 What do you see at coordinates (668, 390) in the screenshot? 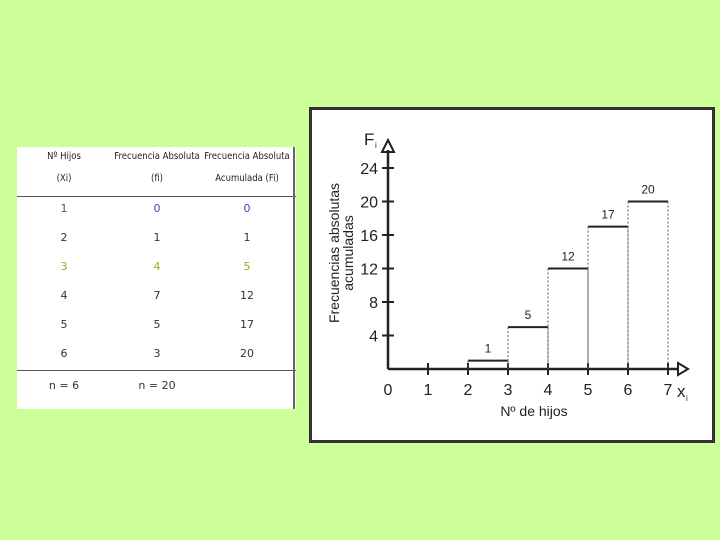
I see `x-tick-label: 7` at bounding box center [668, 390].